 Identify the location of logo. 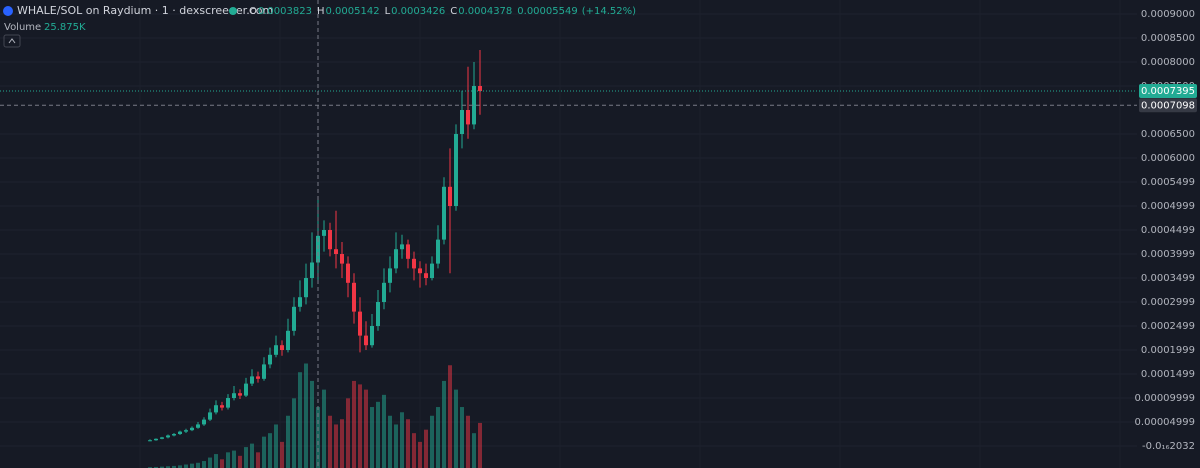
(8, 11).